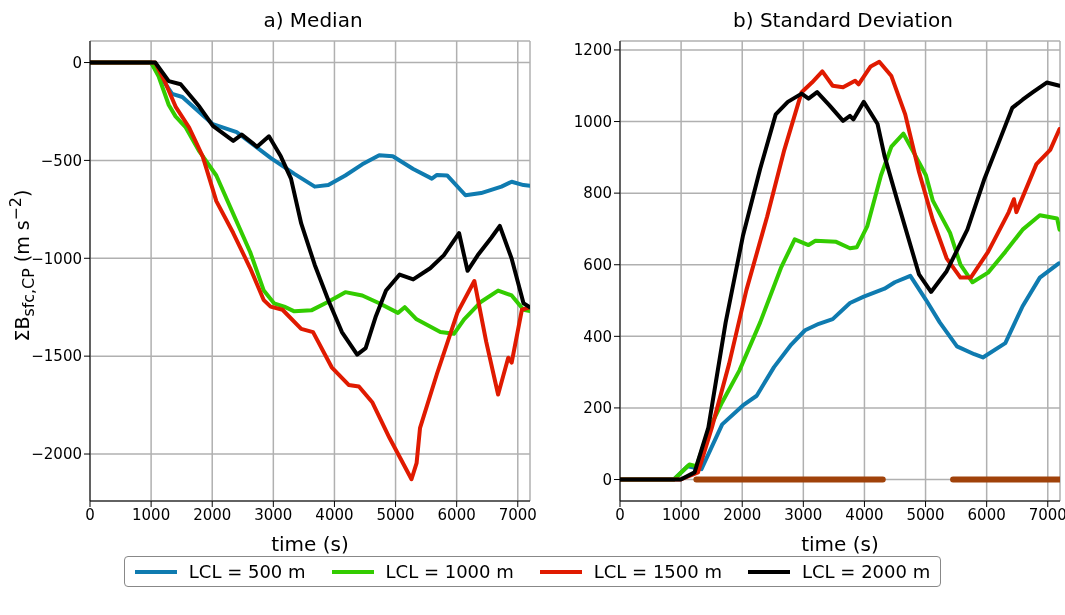 This screenshot has width=1065, height=615. Describe the element at coordinates (56, 356) in the screenshot. I see `y-tick-label: −1500` at that location.